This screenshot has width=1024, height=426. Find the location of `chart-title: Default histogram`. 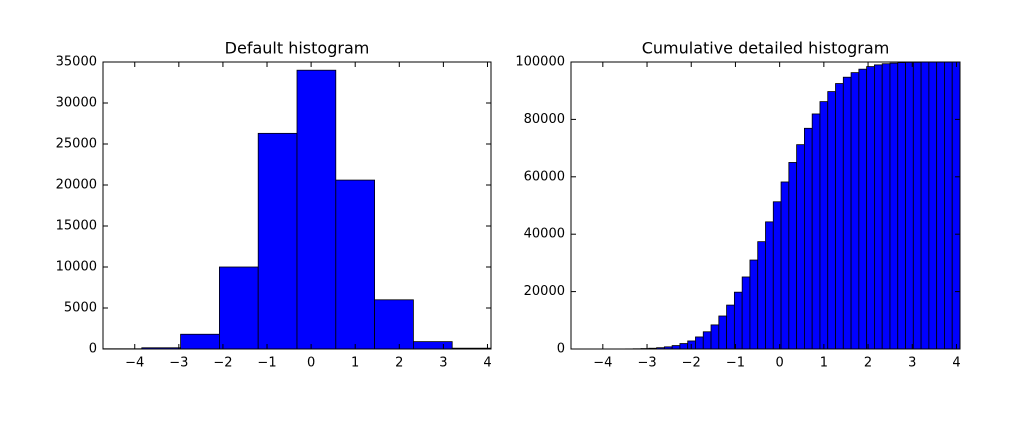

chart-title: Default histogram is located at coordinates (297, 48).